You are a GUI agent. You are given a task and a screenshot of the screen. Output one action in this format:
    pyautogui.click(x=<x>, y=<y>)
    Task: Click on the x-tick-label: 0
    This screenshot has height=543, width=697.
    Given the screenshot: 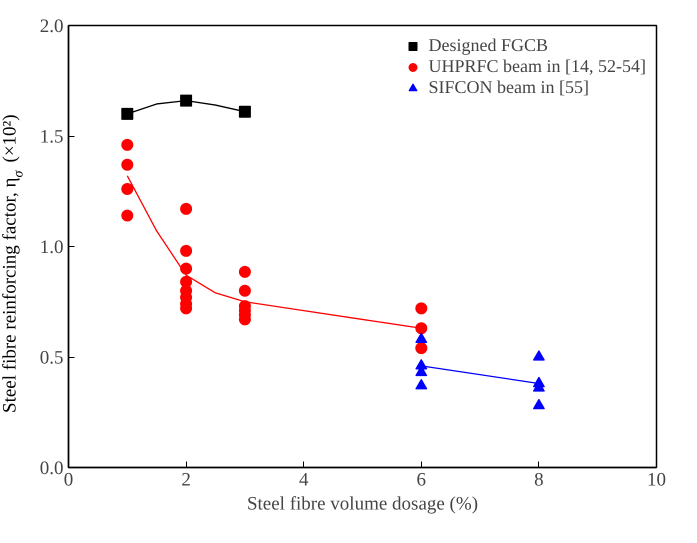 What is the action you would take?
    pyautogui.click(x=69, y=480)
    